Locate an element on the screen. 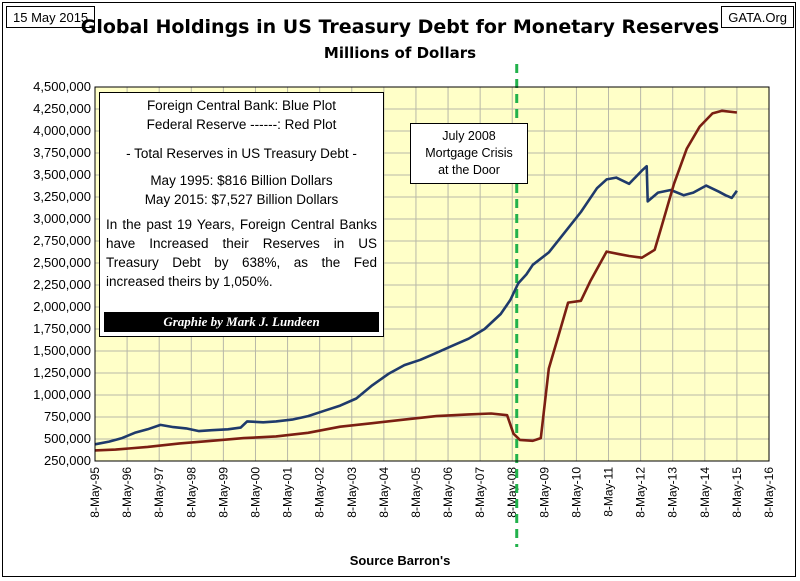 This screenshot has width=800, height=581. x-tick-label: 8-May-05 is located at coordinates (416, 492).